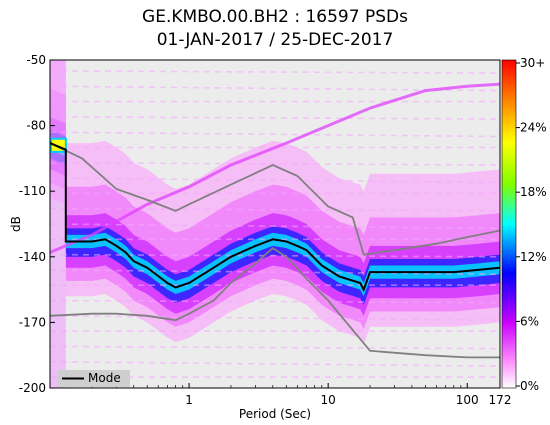  I want to click on chart-title-line1: GE.KMBO.00.BH2 : 16597 PSDs, so click(275, 17).